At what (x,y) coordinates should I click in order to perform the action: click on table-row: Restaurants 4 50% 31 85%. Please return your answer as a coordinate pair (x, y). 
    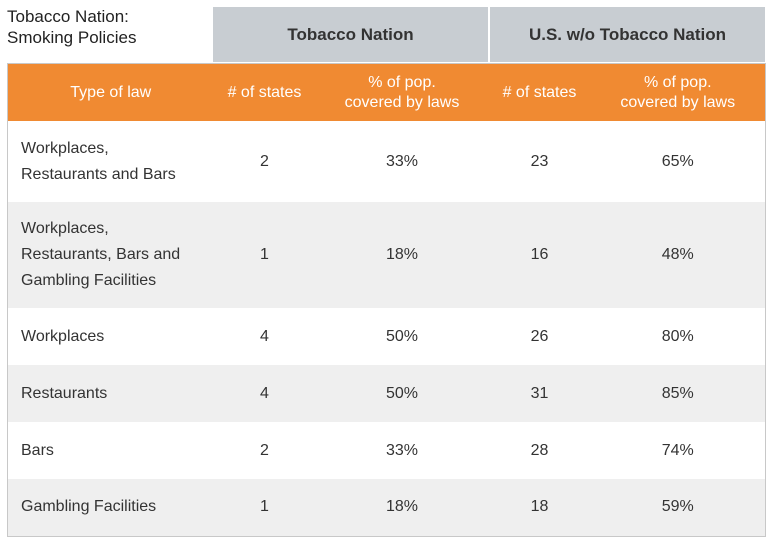
    Looking at the image, I should click on (386, 393).